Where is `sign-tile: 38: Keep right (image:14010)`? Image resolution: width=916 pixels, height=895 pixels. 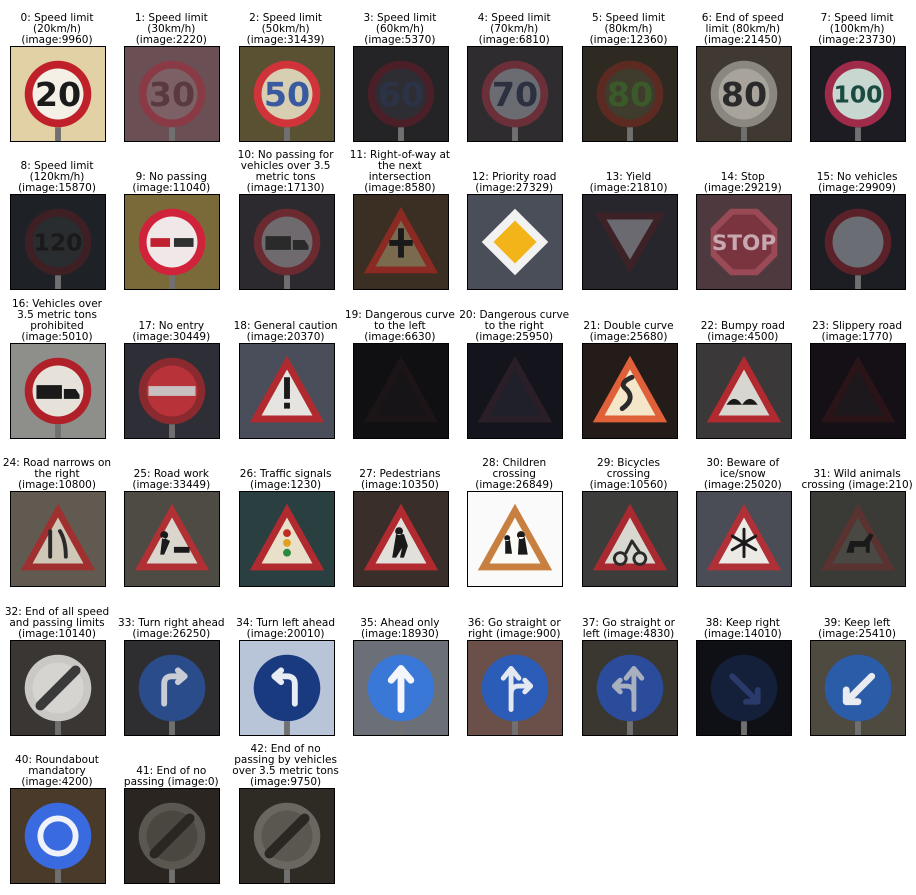 sign-tile: 38: Keep right (image:14010) is located at coordinates (743, 665).